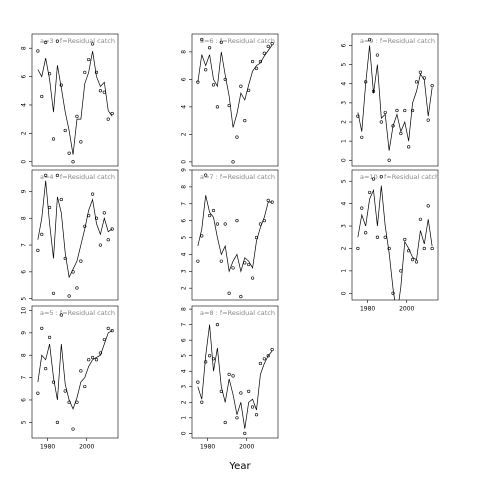 This screenshot has height=480, width=480. Describe the element at coordinates (24, 310) in the screenshot. I see `y-tick-label: 10` at that location.